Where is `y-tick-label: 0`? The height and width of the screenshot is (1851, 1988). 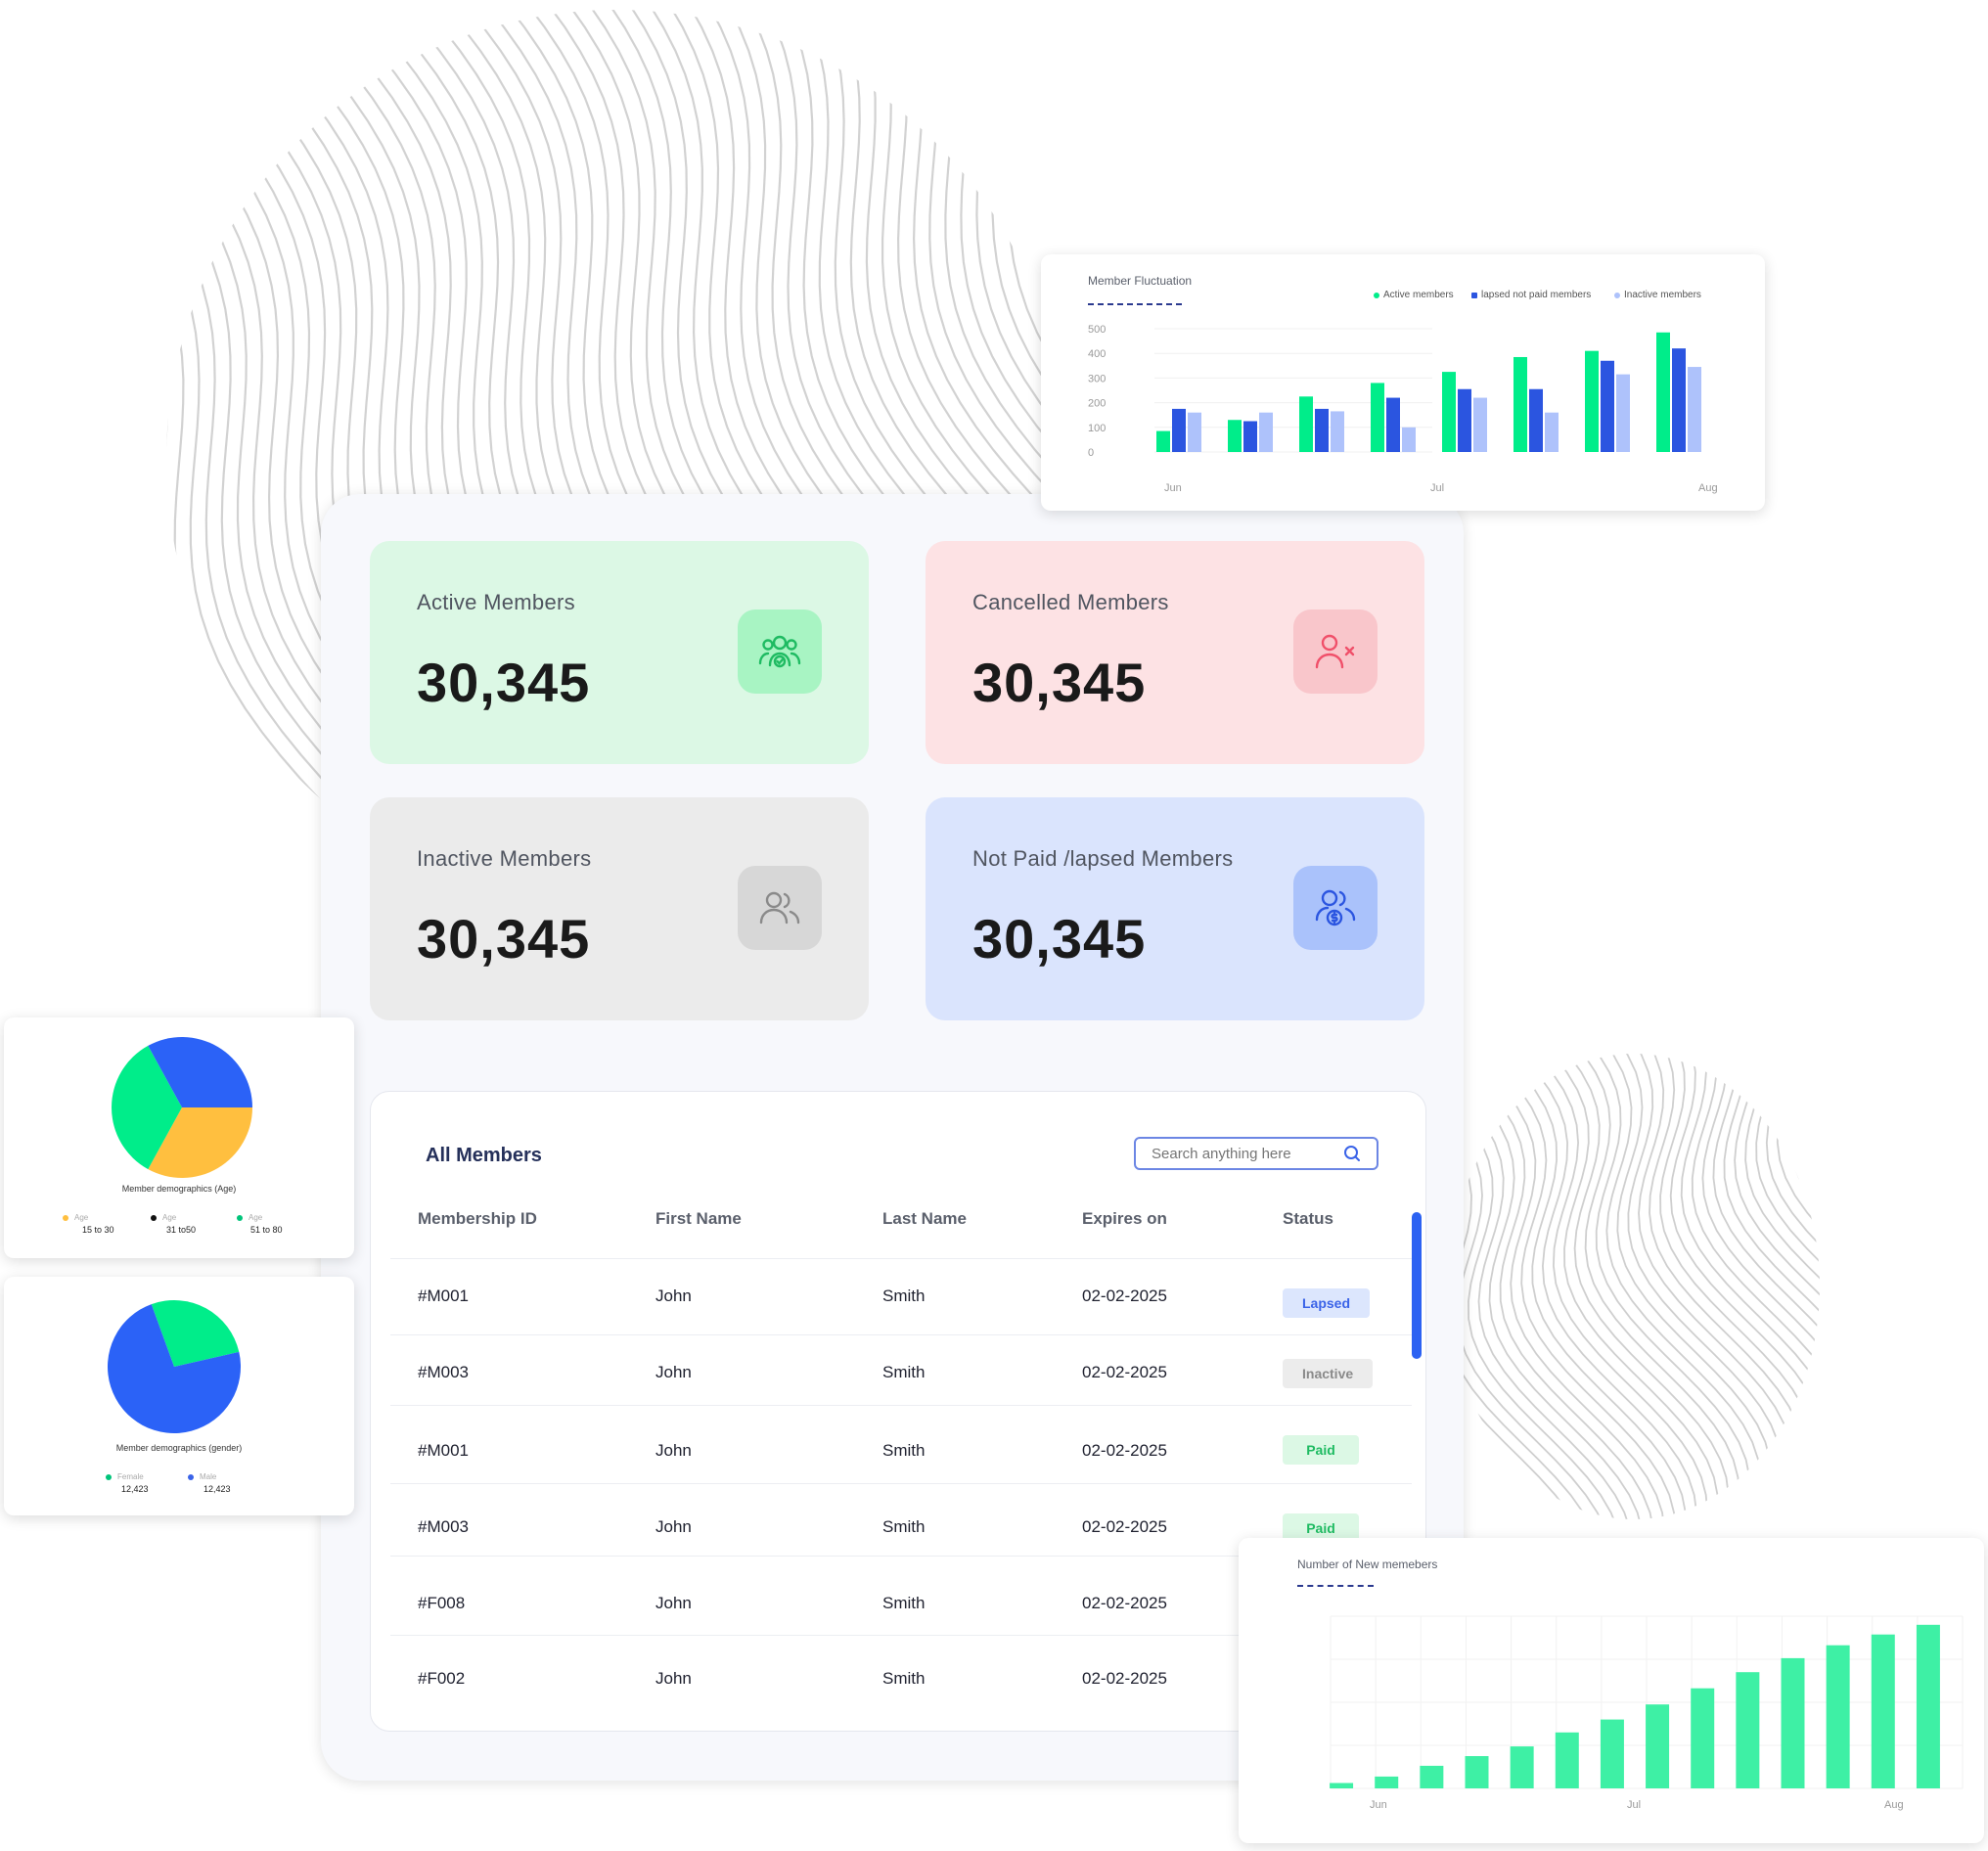
y-tick-label: 0 is located at coordinates (1091, 453).